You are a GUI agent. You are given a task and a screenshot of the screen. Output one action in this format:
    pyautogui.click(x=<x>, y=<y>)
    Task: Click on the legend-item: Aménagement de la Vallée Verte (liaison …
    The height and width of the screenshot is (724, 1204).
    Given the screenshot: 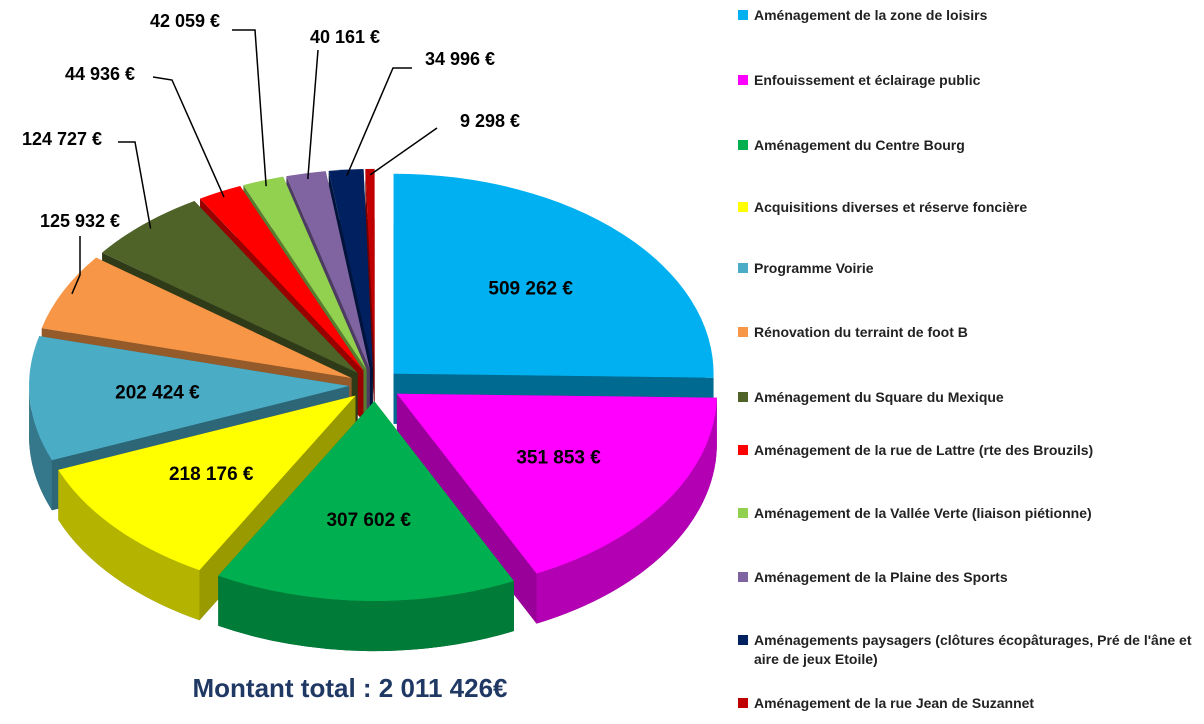 What is the action you would take?
    pyautogui.click(x=916, y=513)
    